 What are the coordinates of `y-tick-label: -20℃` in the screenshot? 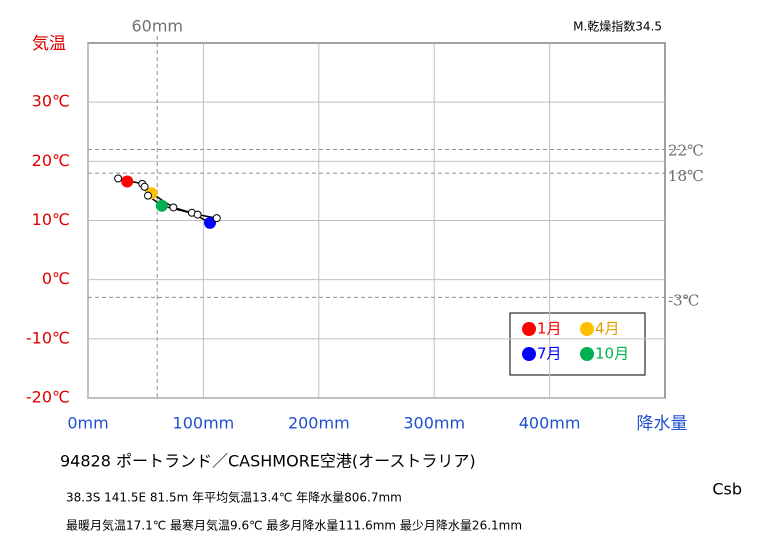 It's located at (48, 397).